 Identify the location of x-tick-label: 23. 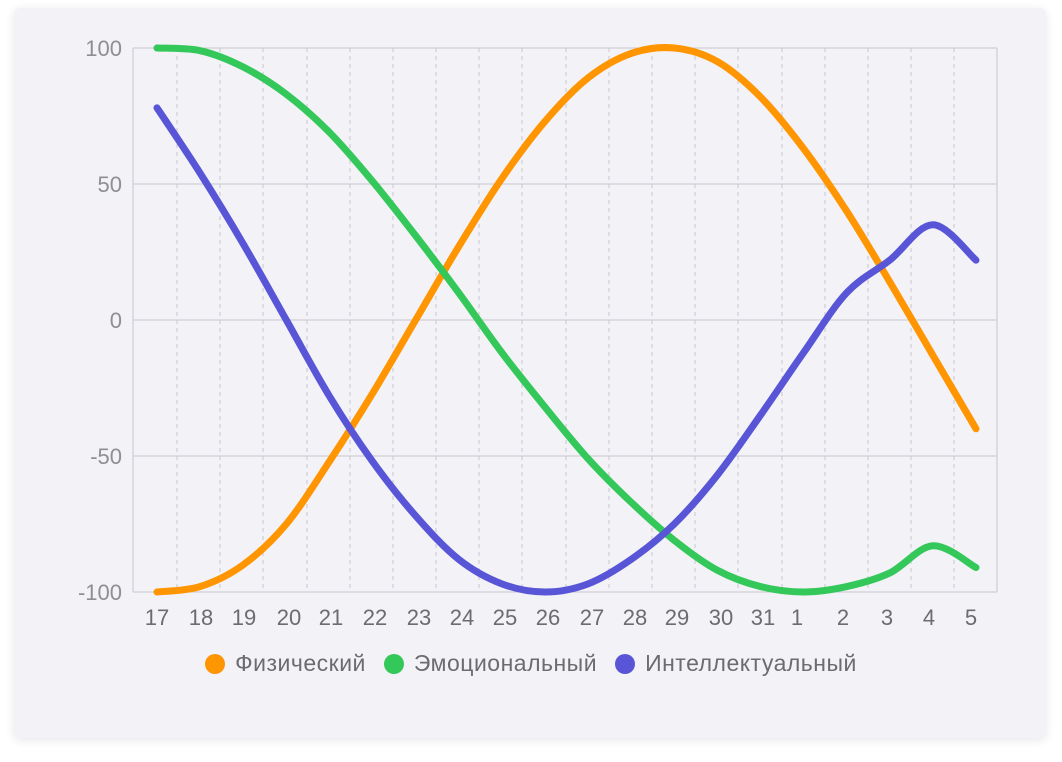
(419, 617).